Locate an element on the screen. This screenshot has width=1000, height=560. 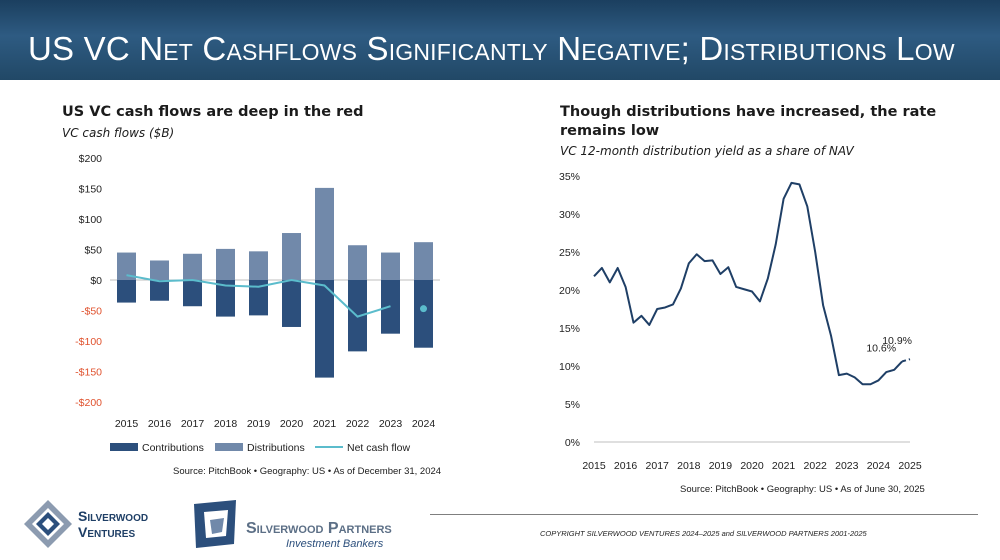
logo1-line2: Ventures is located at coordinates (107, 532).